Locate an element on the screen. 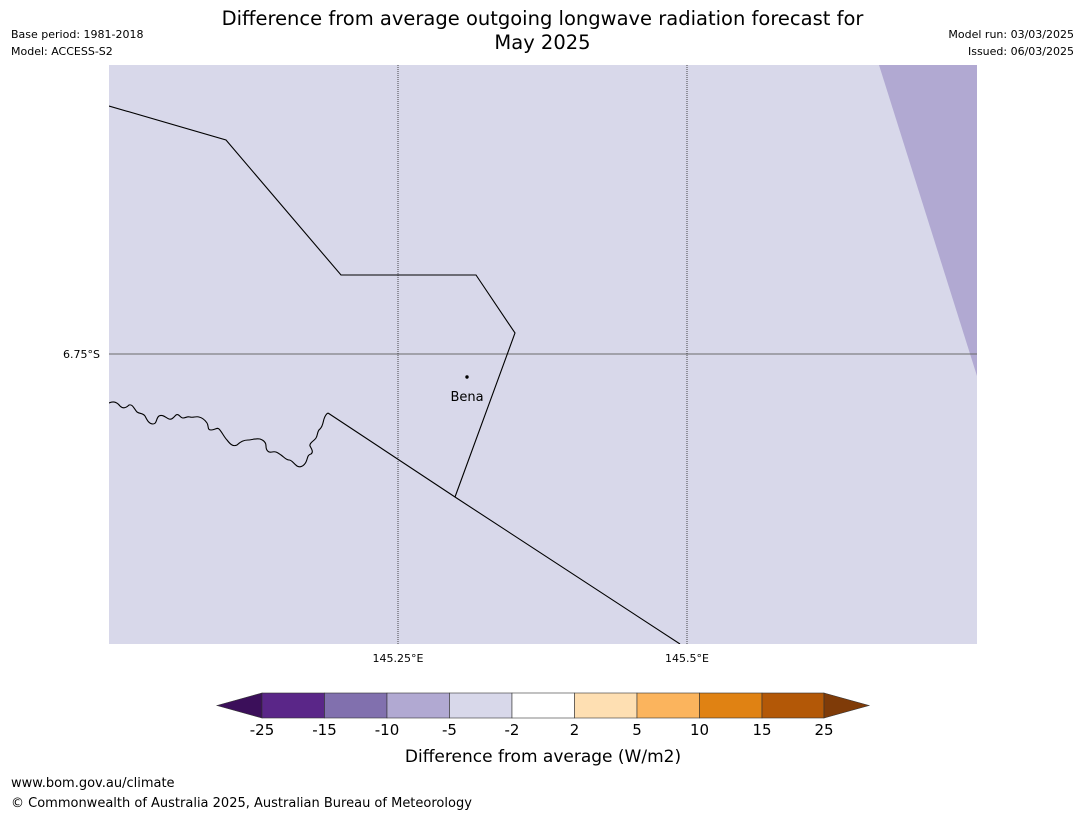 The width and height of the screenshot is (1085, 816). colorbar-extend-low is located at coordinates (239, 705).